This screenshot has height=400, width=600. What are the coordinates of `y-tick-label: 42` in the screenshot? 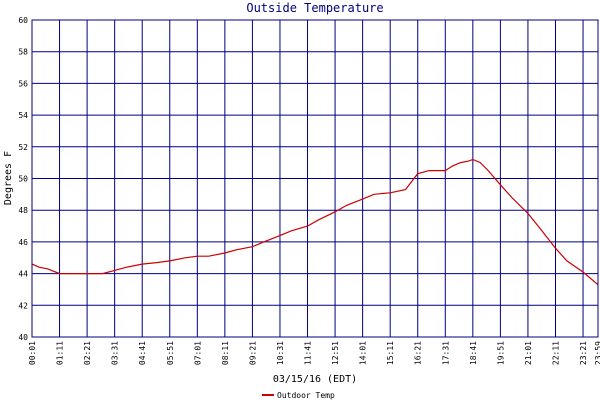 It's located at (23, 305).